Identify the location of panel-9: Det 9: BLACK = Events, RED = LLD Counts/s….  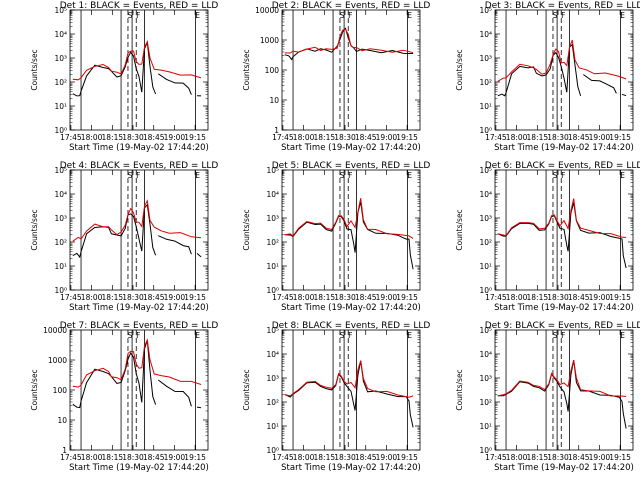
(547, 397).